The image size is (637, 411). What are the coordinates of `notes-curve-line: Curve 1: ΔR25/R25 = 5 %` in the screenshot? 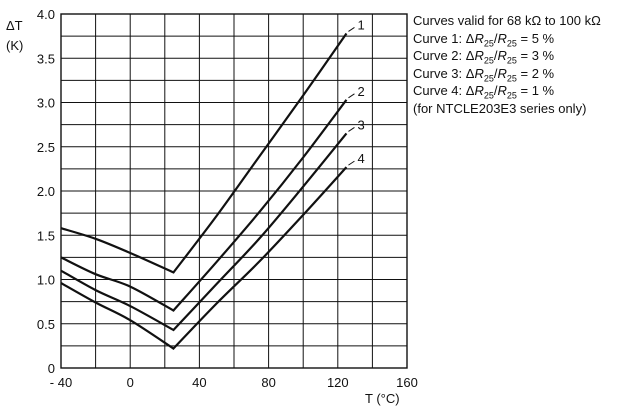 It's located at (507, 39).